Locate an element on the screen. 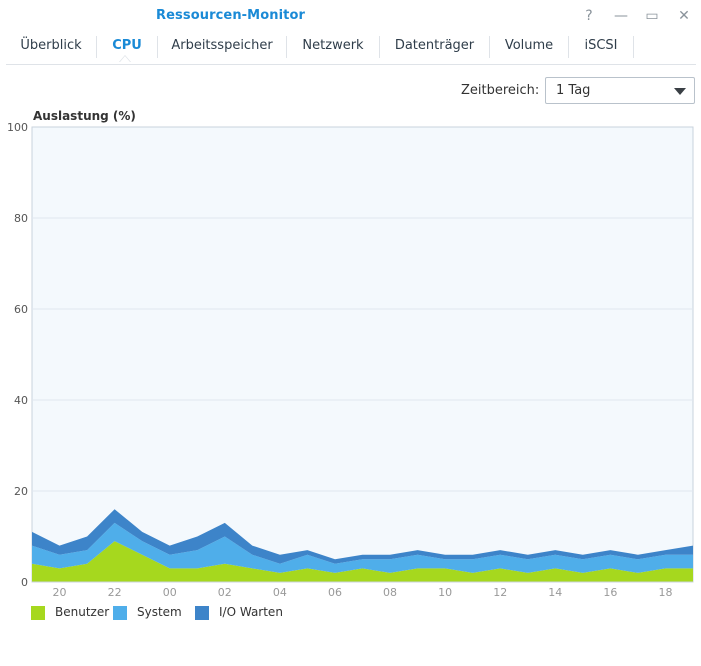  legend-swatch-system is located at coordinates (120, 613).